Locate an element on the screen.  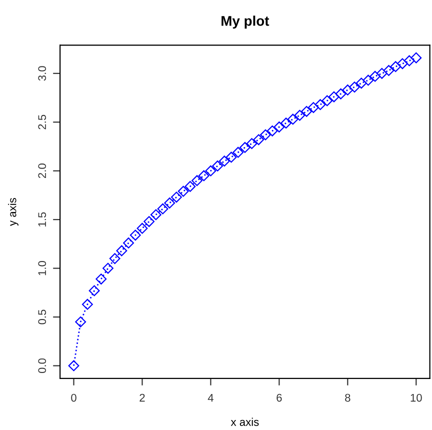
x-tick-label: 8 is located at coordinates (347, 398).